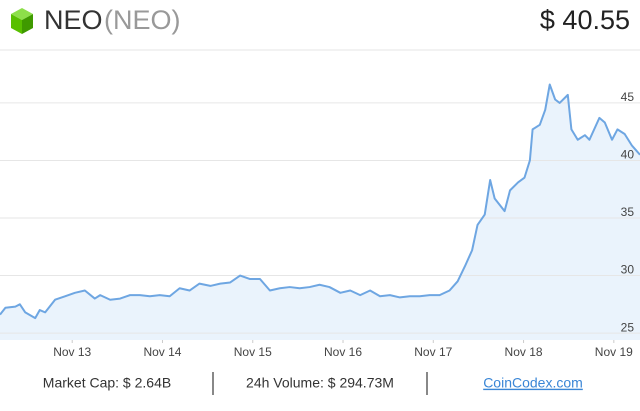 The height and width of the screenshot is (411, 640). Describe the element at coordinates (628, 270) in the screenshot. I see `y-tick-label: 30` at that location.